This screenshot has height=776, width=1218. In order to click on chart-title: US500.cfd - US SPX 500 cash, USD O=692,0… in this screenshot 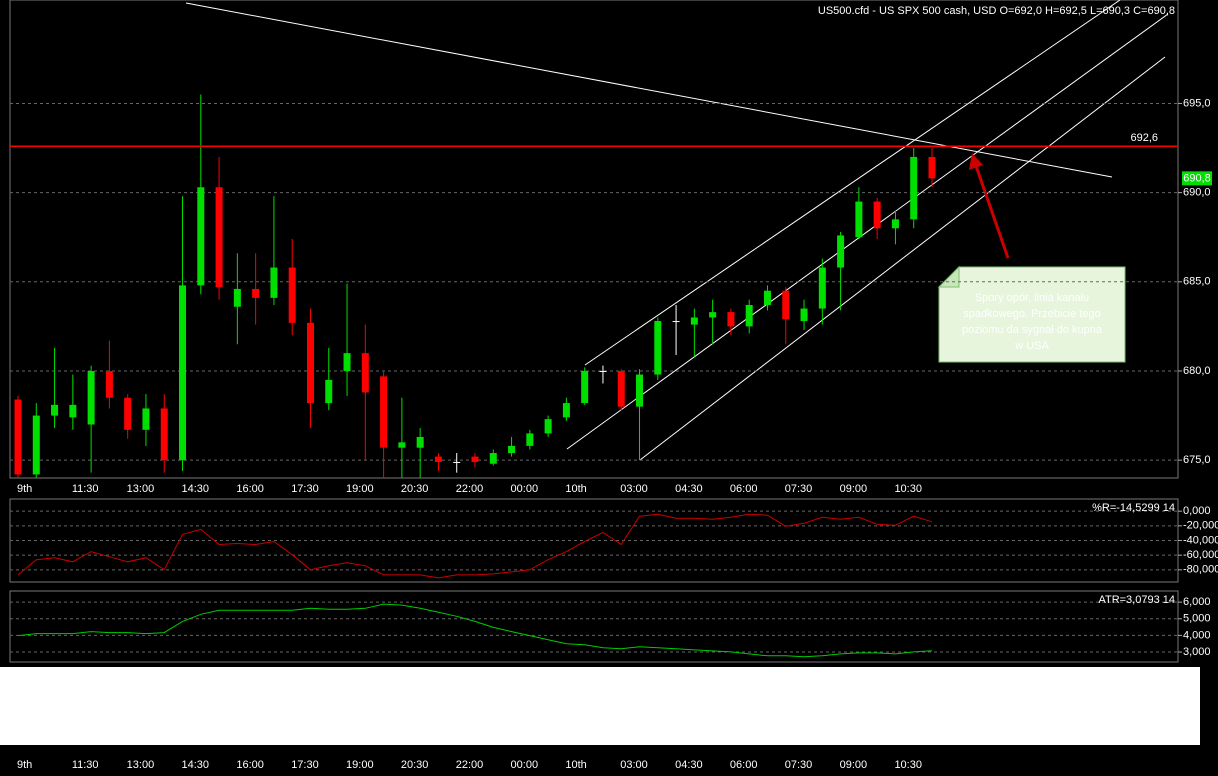, I will do `click(996, 11)`.